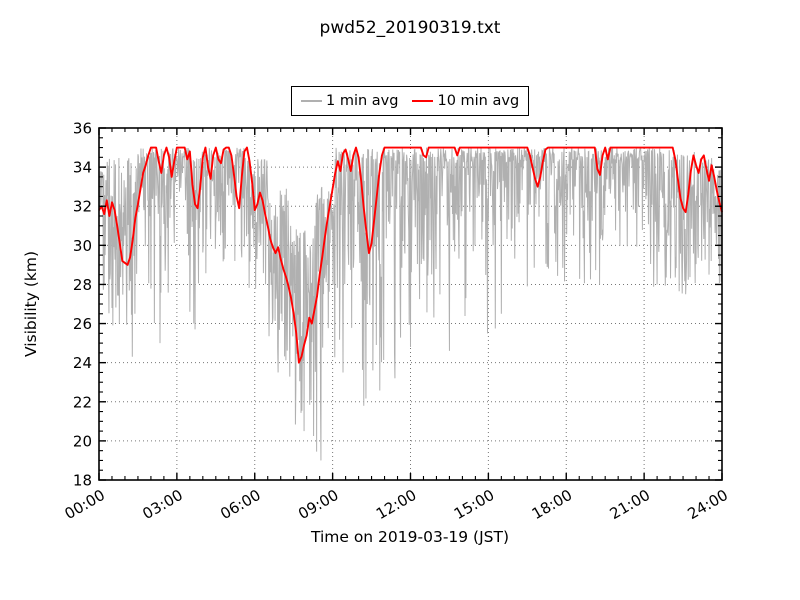 The width and height of the screenshot is (800, 600). Describe the element at coordinates (311, 101) in the screenshot. I see `legend-line-gray` at that location.